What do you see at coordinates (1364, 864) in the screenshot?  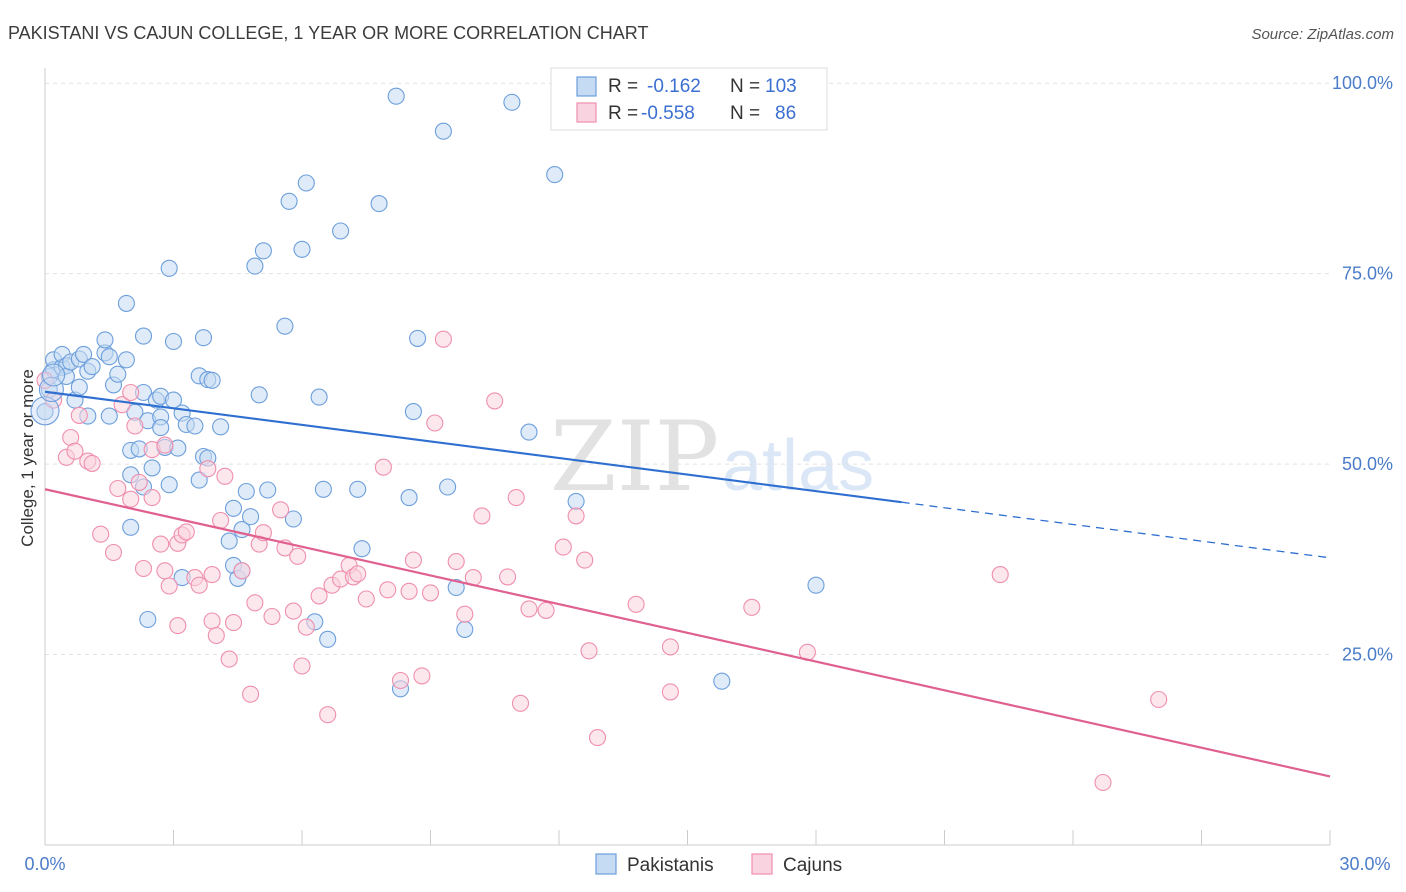 I see `x-tick-label-max: 30.0%` at bounding box center [1364, 864].